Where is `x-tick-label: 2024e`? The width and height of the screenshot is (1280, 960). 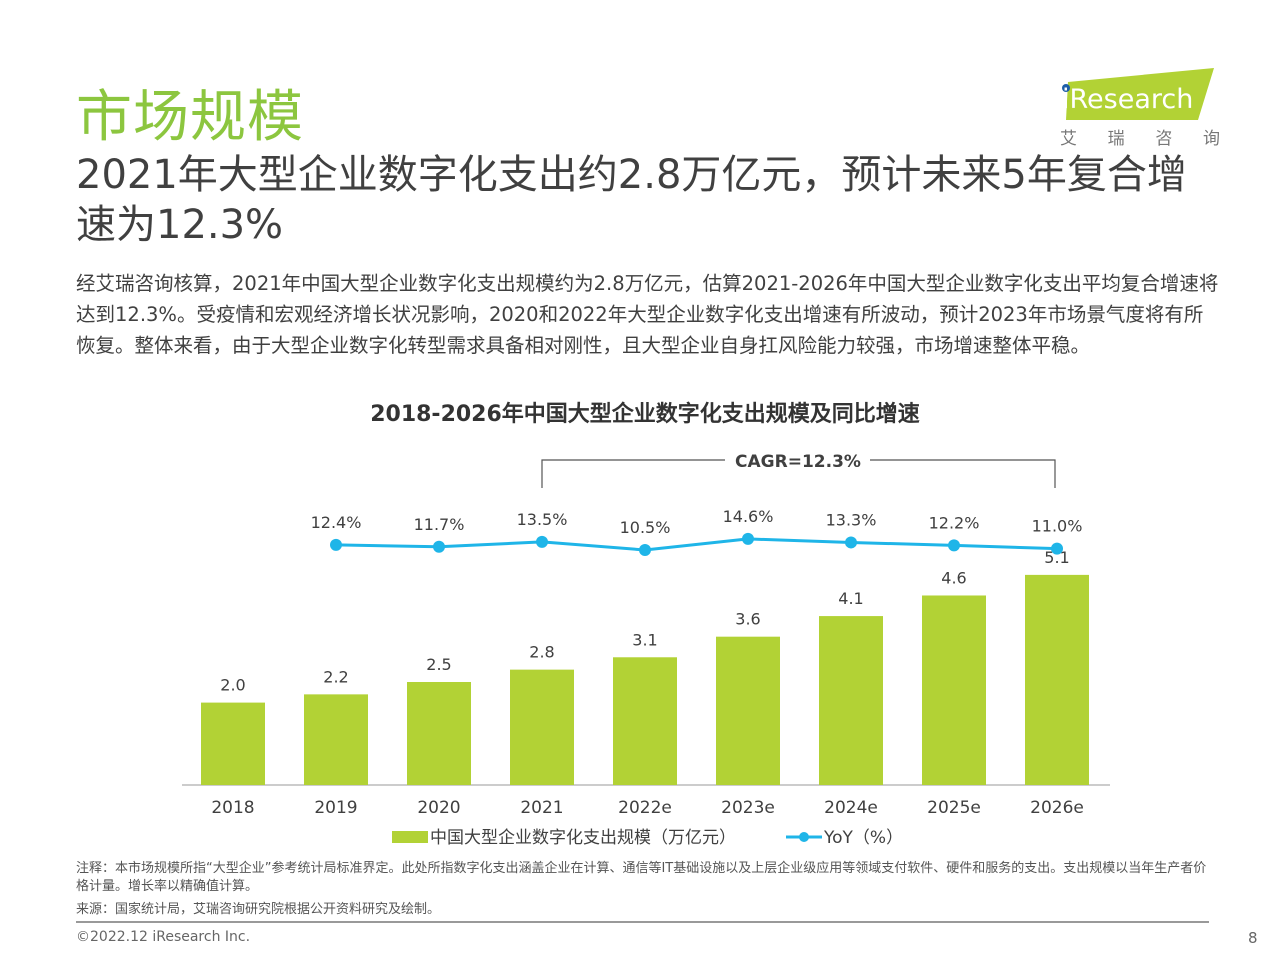
x-tick-label: 2024e is located at coordinates (851, 808).